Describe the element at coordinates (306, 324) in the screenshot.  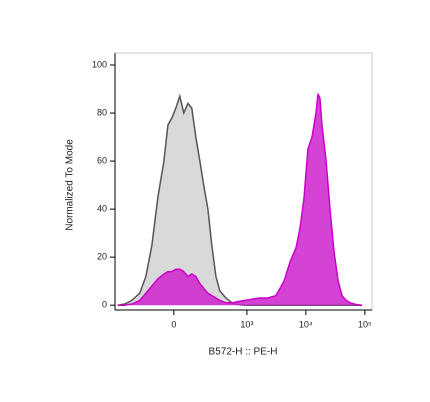
I see `x-tick-label: 10⁴` at that location.